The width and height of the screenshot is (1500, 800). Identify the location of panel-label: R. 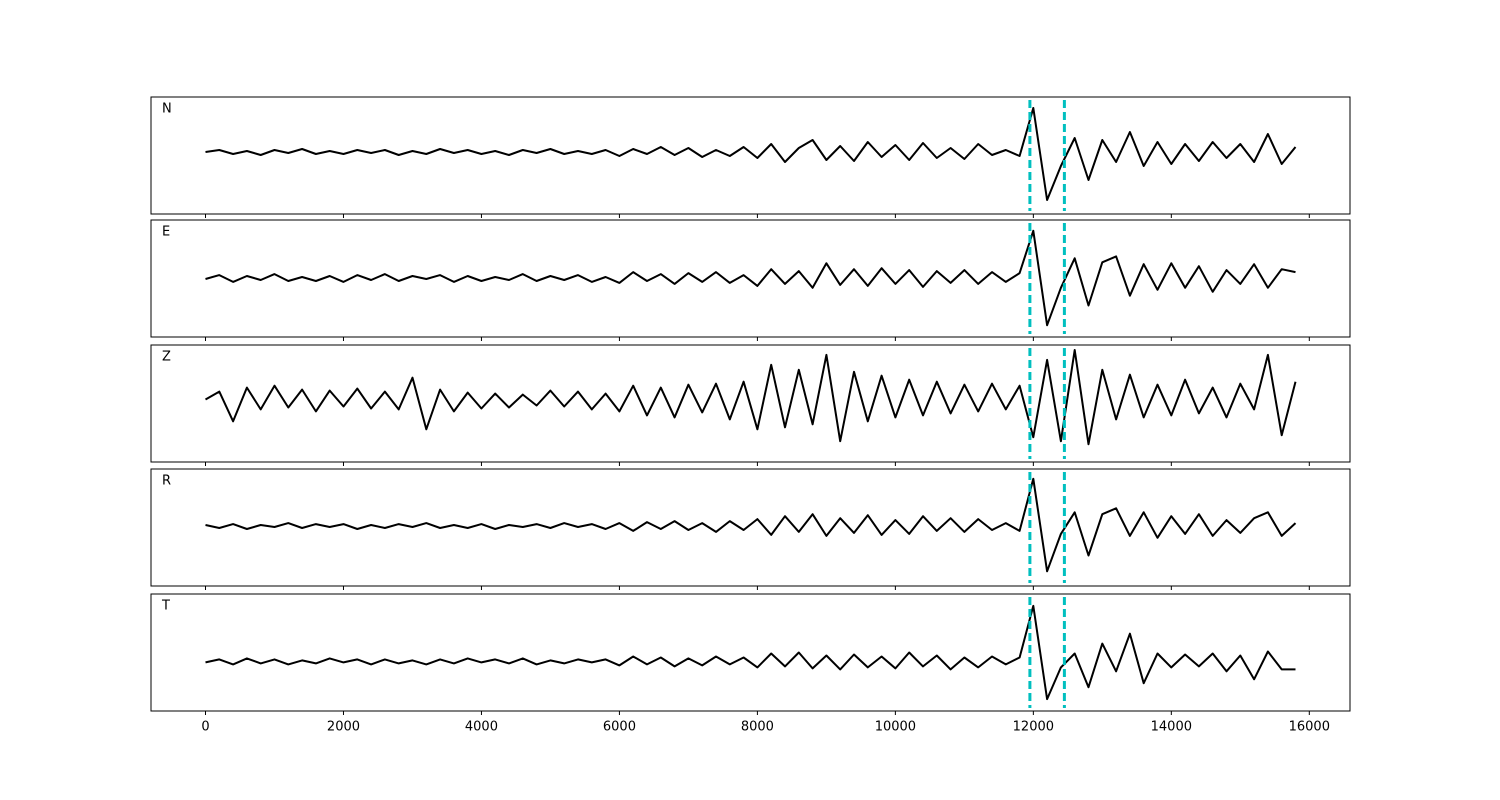
(166, 481).